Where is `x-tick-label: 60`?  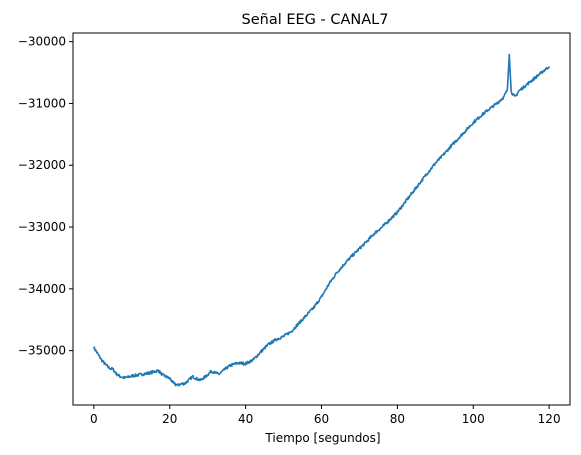 x-tick-label: 60 is located at coordinates (321, 419).